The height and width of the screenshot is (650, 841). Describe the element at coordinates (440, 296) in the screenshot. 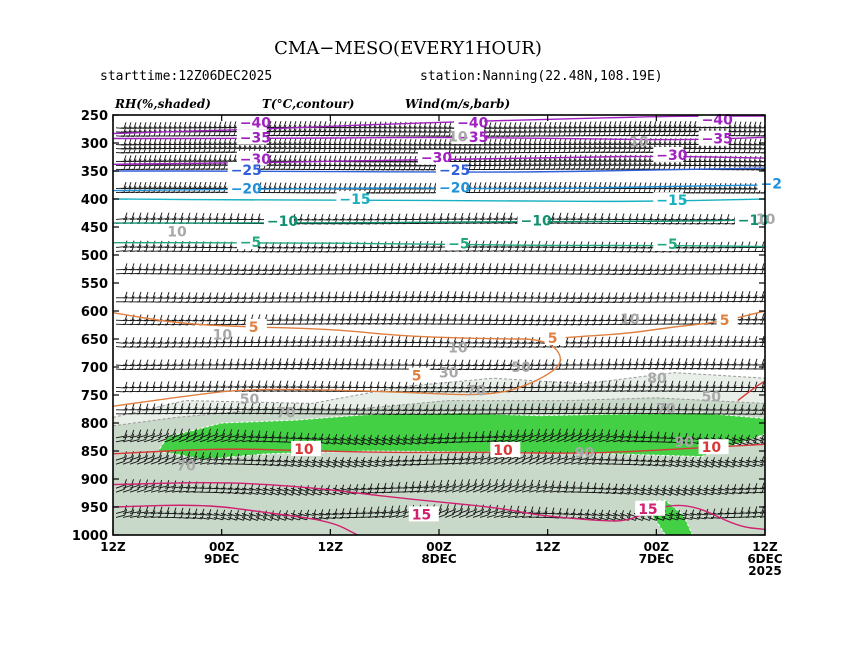

I see `wind-barb-row` at that location.